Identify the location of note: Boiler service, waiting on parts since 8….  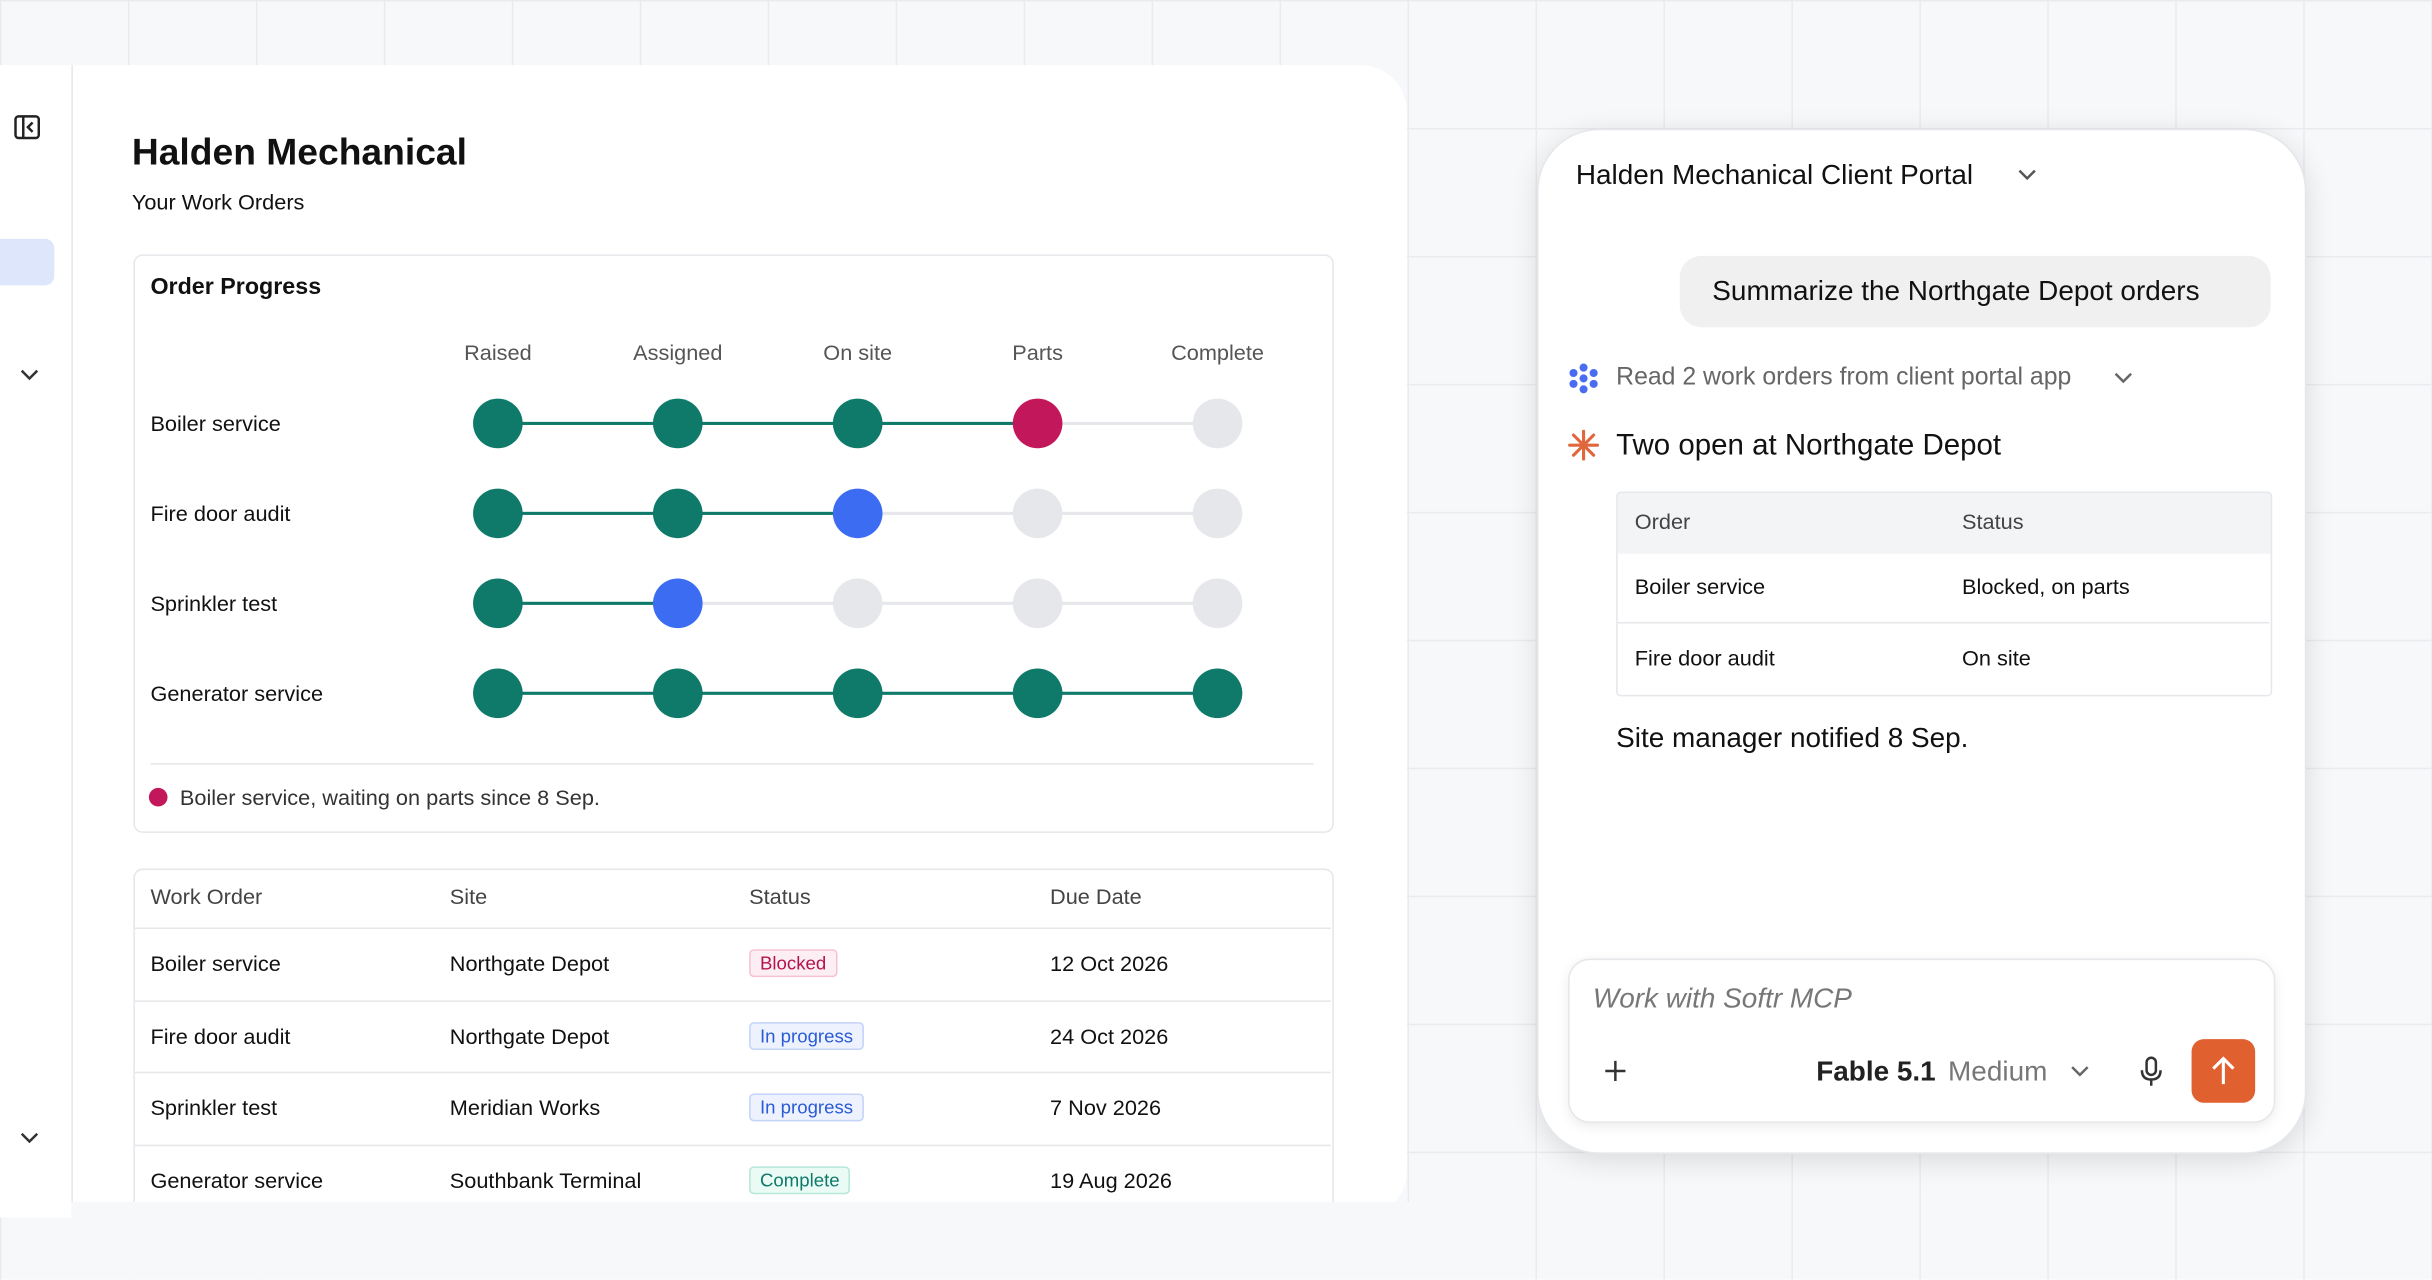
(389, 797).